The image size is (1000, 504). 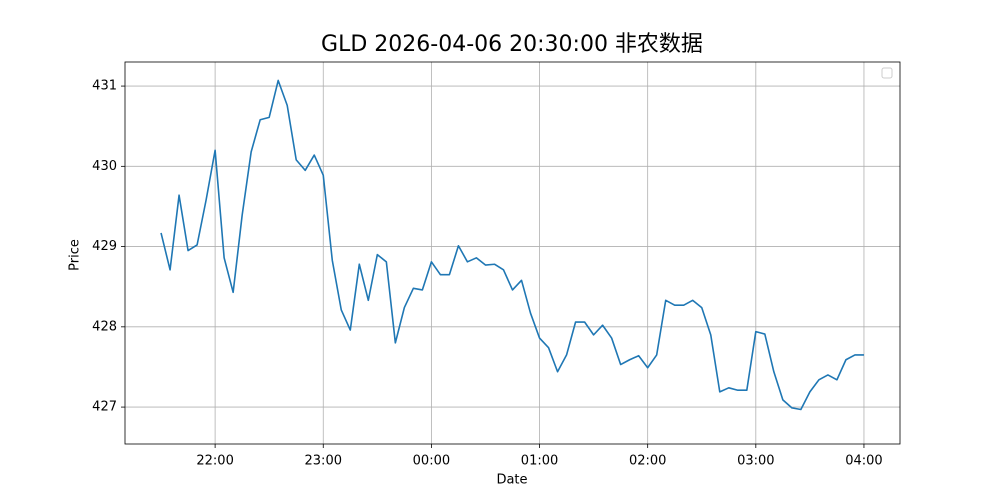 What do you see at coordinates (104, 407) in the screenshot?
I see `y-tick-label: 427` at bounding box center [104, 407].